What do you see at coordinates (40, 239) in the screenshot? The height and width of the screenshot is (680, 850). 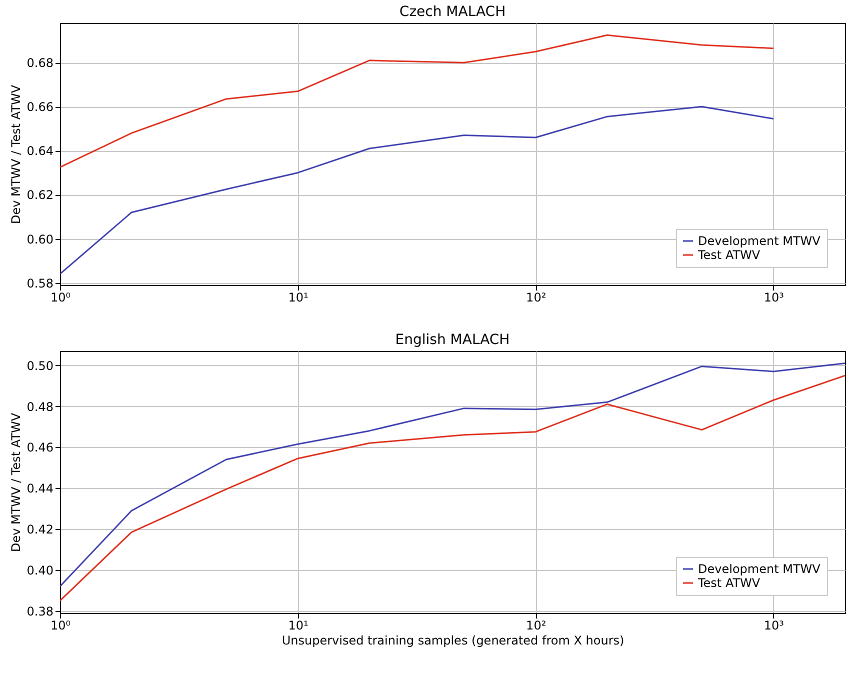 I see `y-tick-label: 0.60` at bounding box center [40, 239].